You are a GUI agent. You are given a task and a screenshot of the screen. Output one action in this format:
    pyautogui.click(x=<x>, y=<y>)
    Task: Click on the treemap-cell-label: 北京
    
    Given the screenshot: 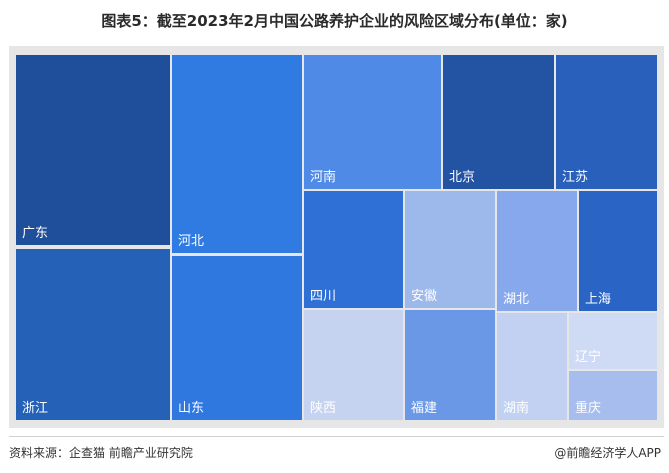 What is the action you would take?
    pyautogui.click(x=462, y=177)
    